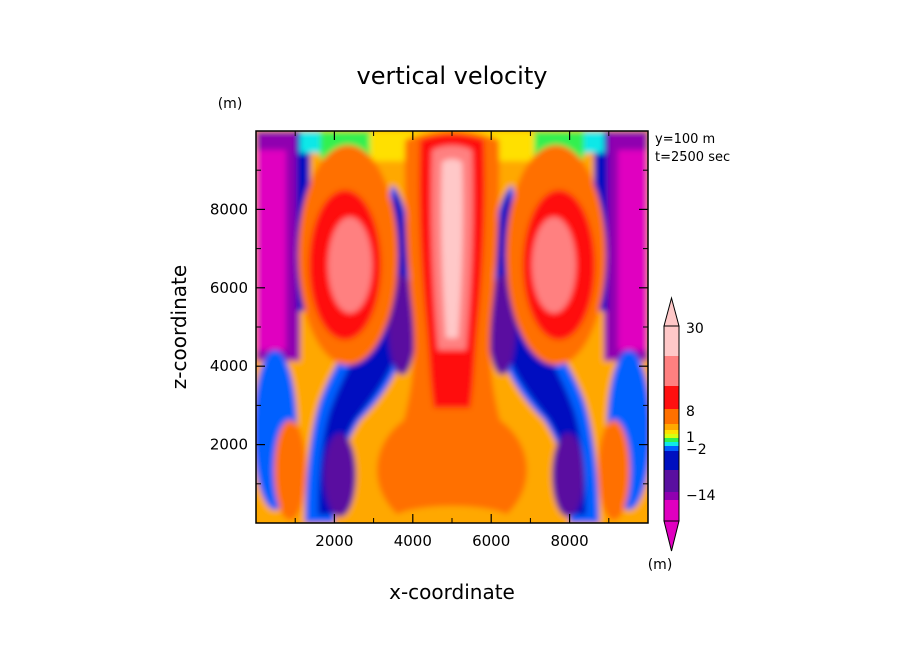 The height and width of the screenshot is (658, 904). What do you see at coordinates (452, 76) in the screenshot?
I see `chart-title: vertical velocity` at bounding box center [452, 76].